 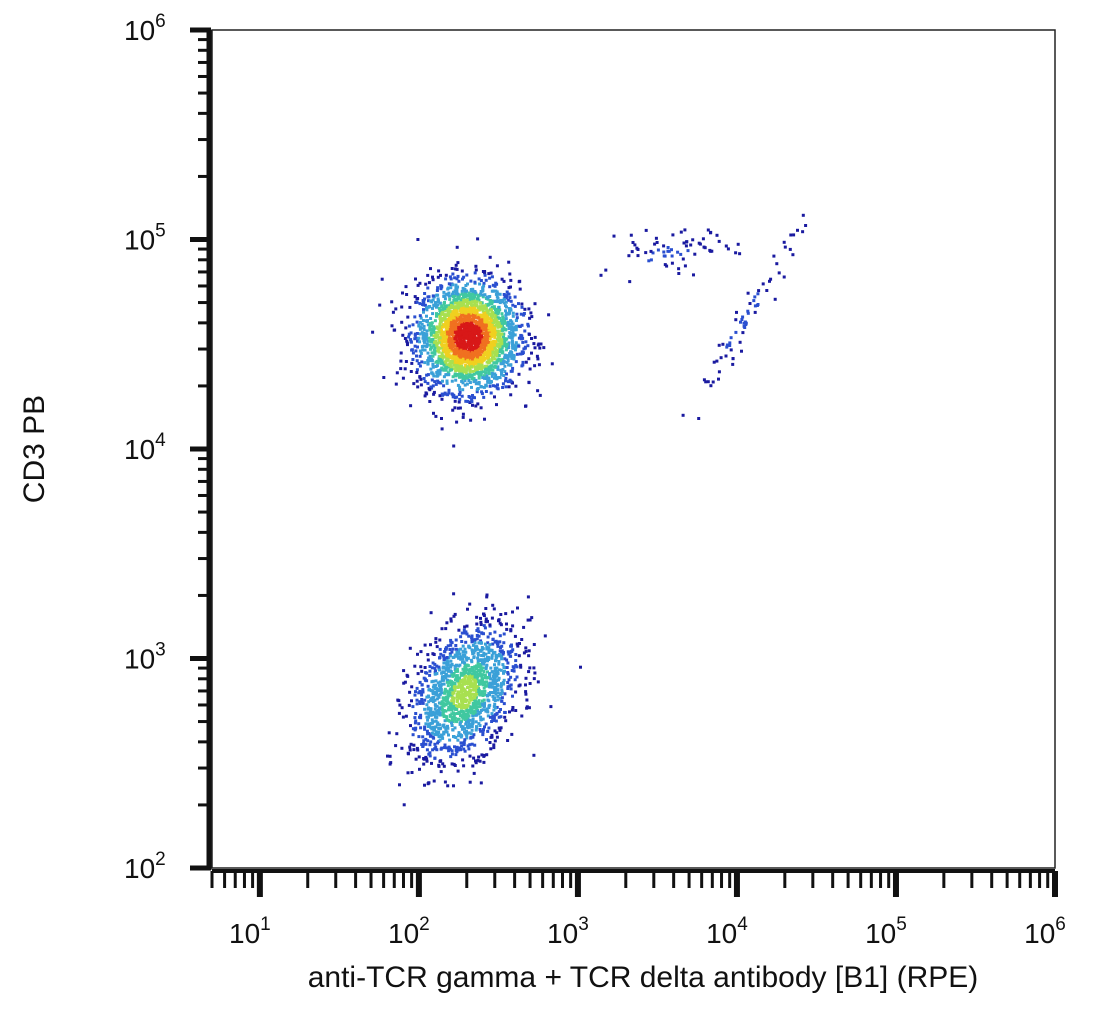 What do you see at coordinates (160, 650) in the screenshot?
I see `y-tick-exponent: 3` at bounding box center [160, 650].